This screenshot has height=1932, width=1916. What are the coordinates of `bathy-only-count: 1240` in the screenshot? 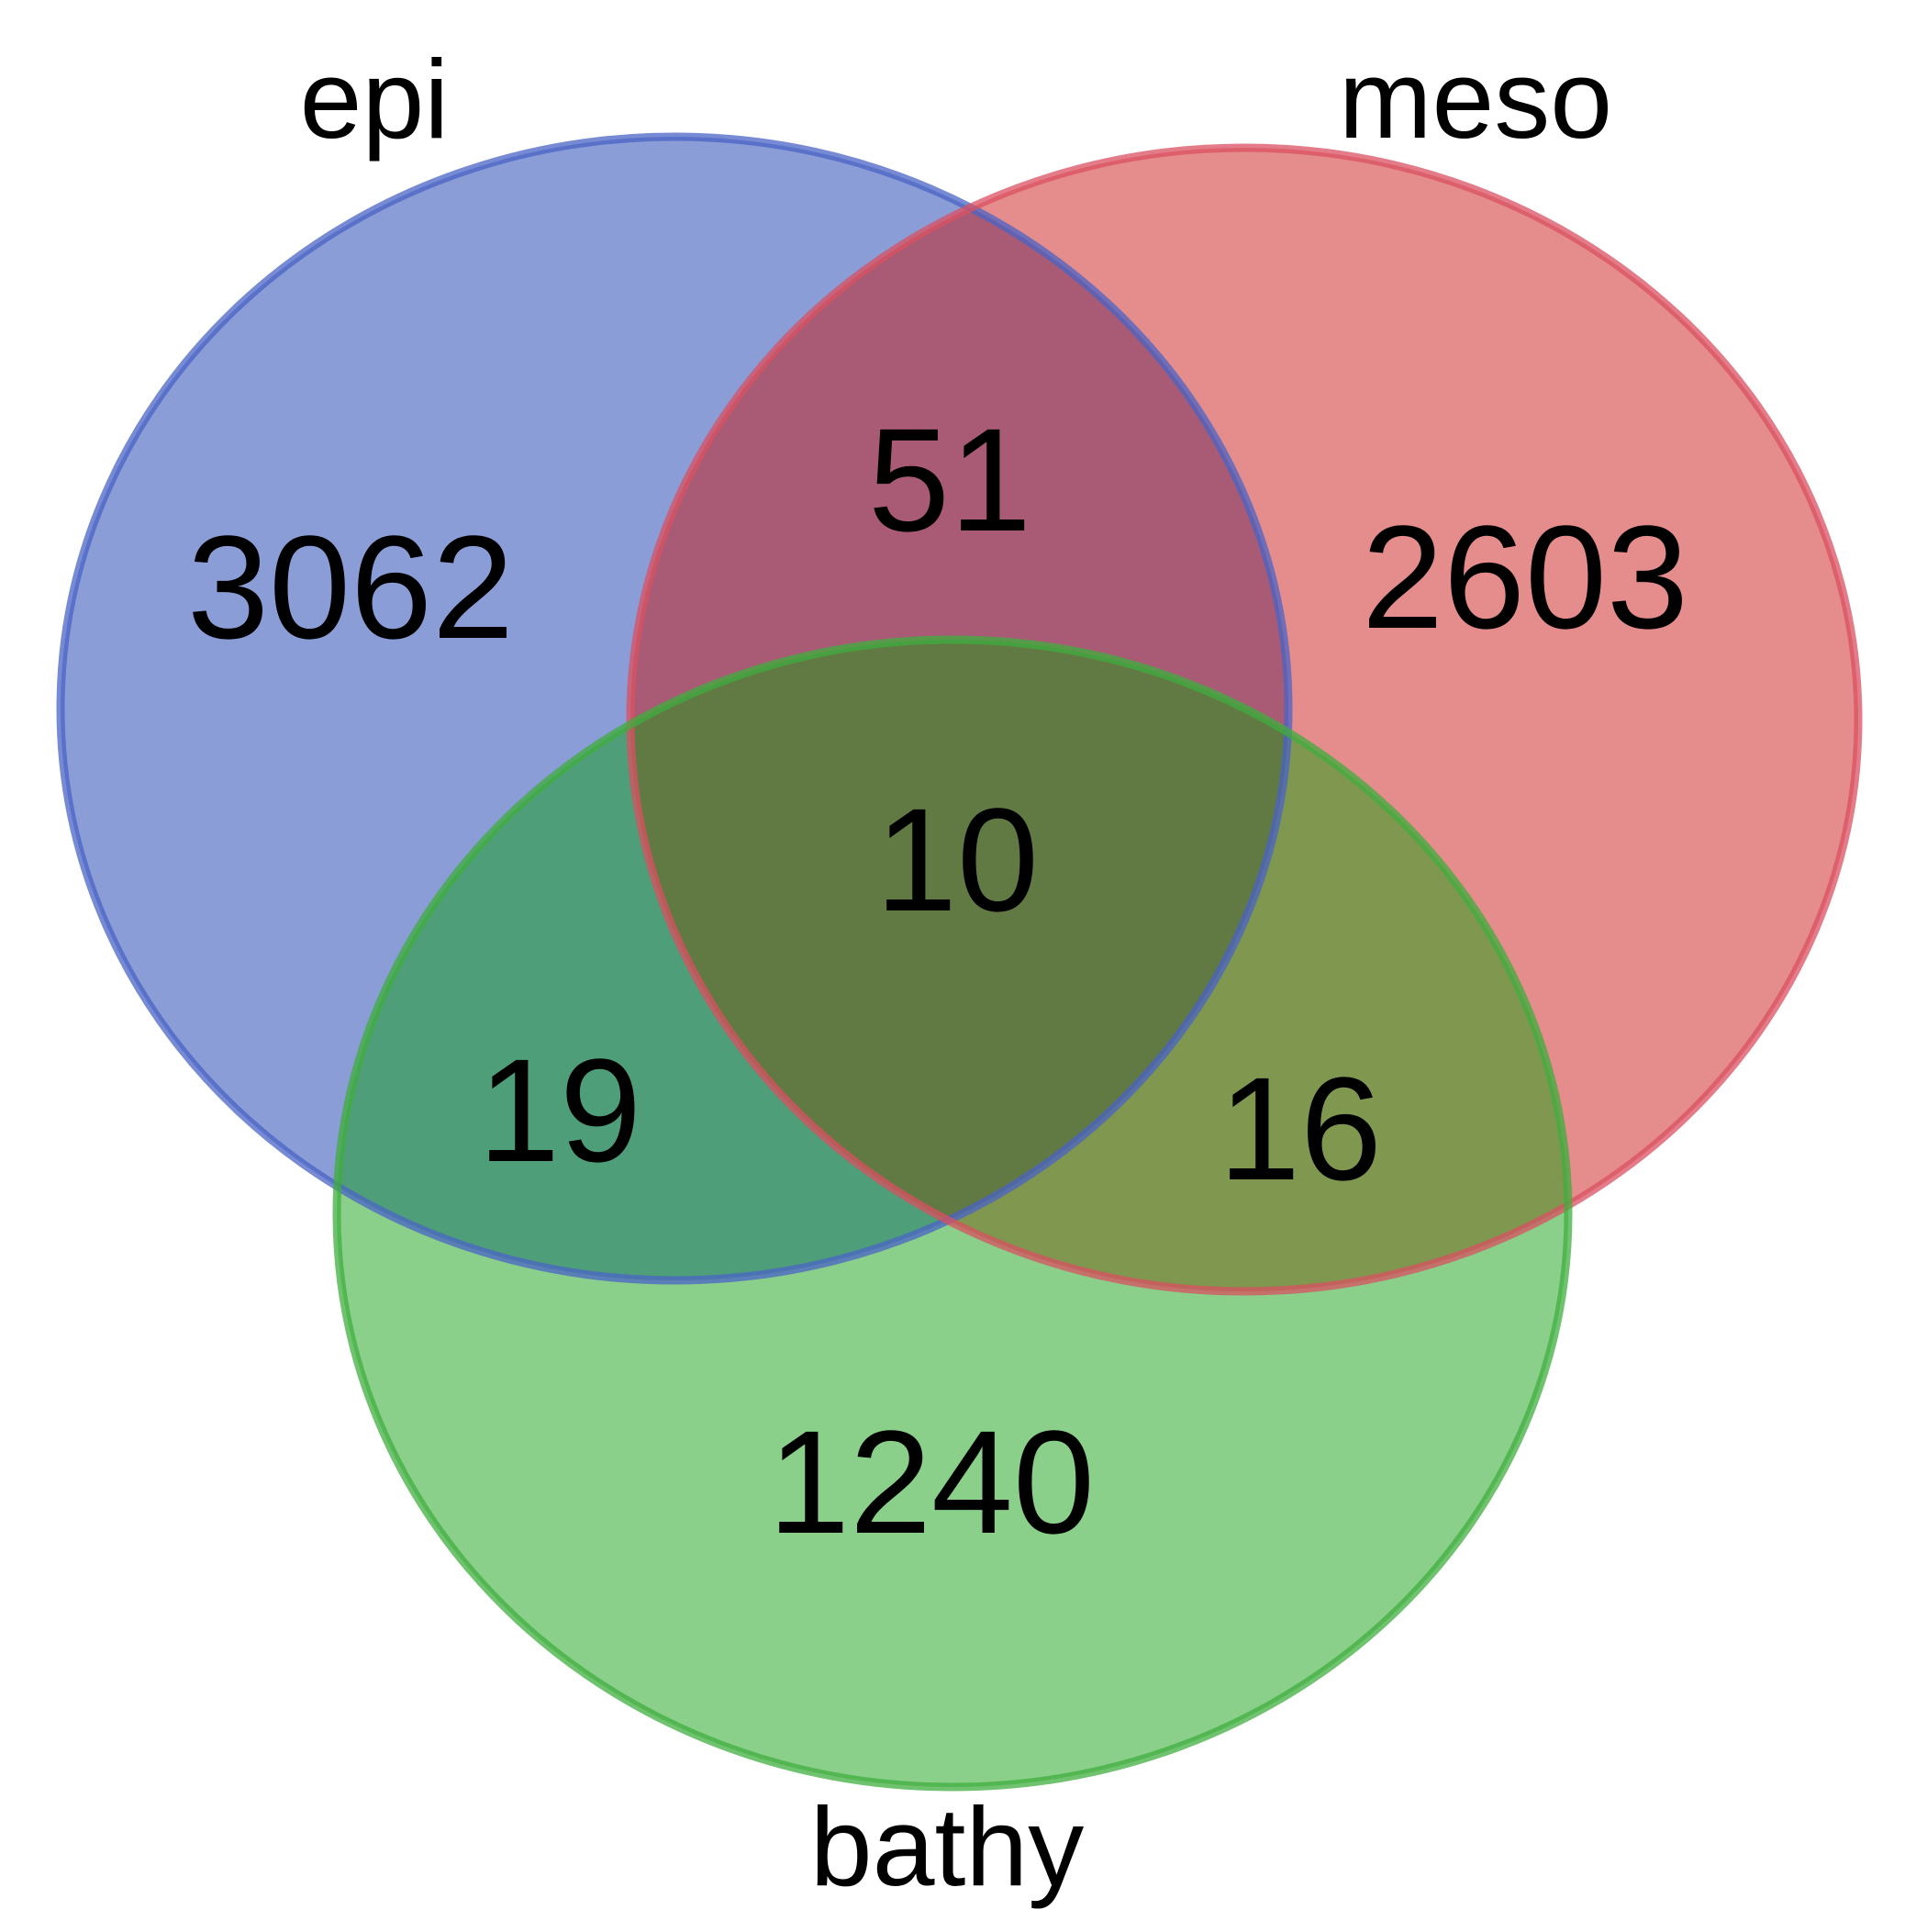 It's located at (931, 1482).